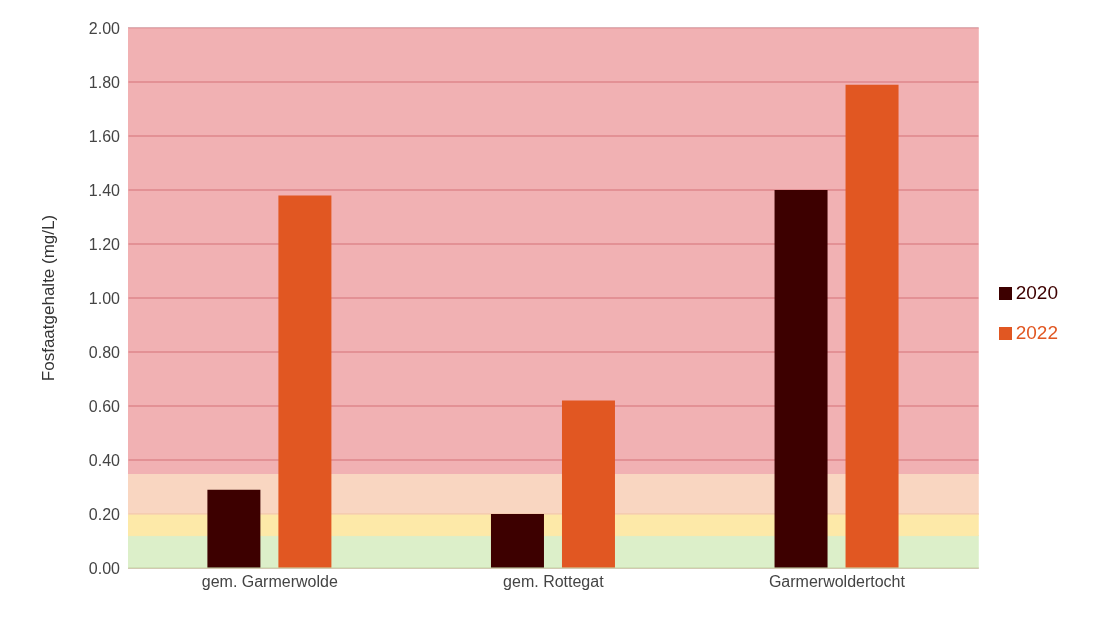 This screenshot has width=1102, height=632. Describe the element at coordinates (554, 582) in the screenshot. I see `x-tick-label: gem. Rottegat` at that location.